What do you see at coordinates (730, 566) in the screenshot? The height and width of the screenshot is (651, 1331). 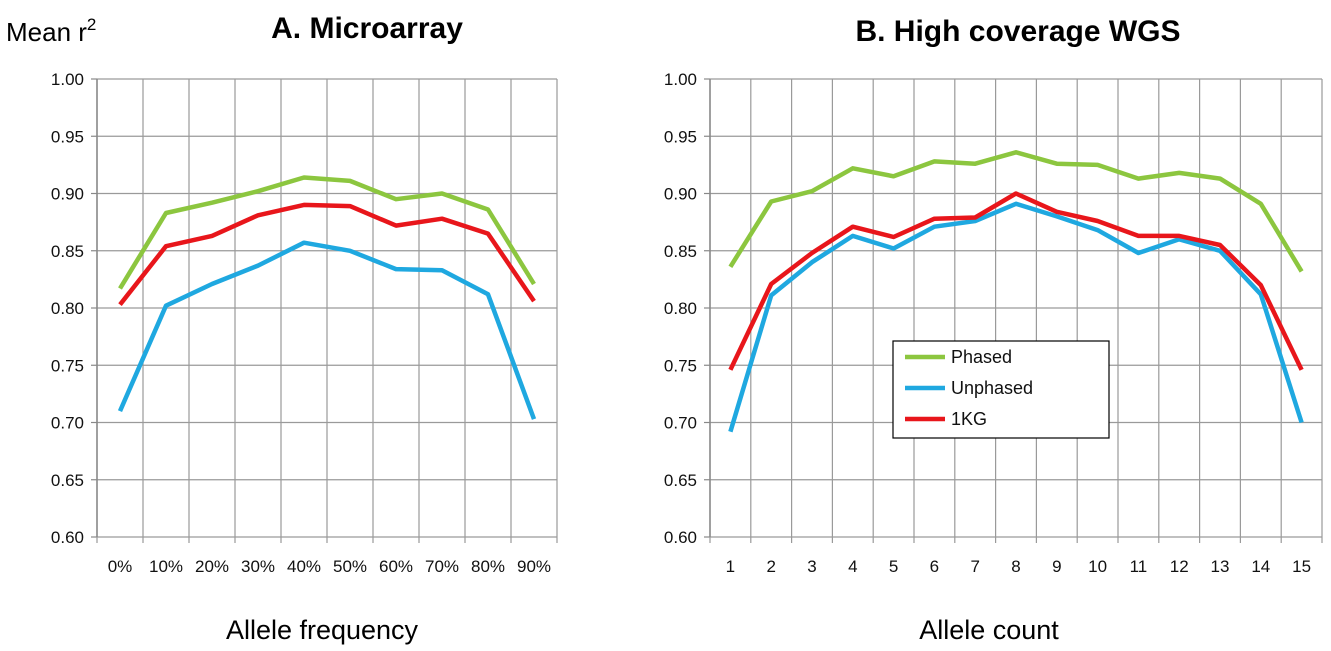 I see `x-tick-label: 1` at bounding box center [730, 566].